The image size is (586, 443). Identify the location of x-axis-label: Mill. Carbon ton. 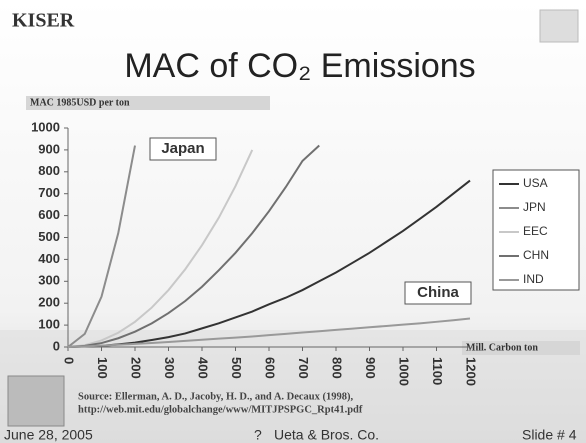
(502, 347).